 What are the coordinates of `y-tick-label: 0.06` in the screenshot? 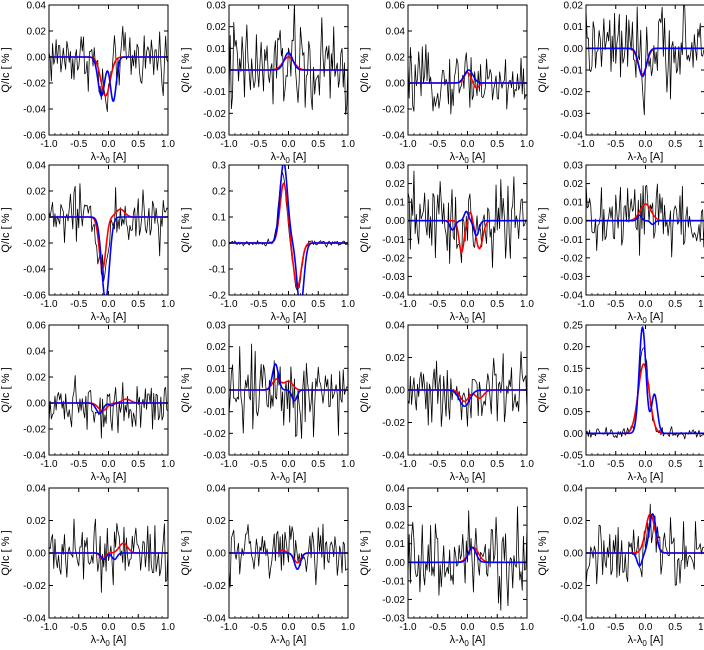 It's located at (37, 326).